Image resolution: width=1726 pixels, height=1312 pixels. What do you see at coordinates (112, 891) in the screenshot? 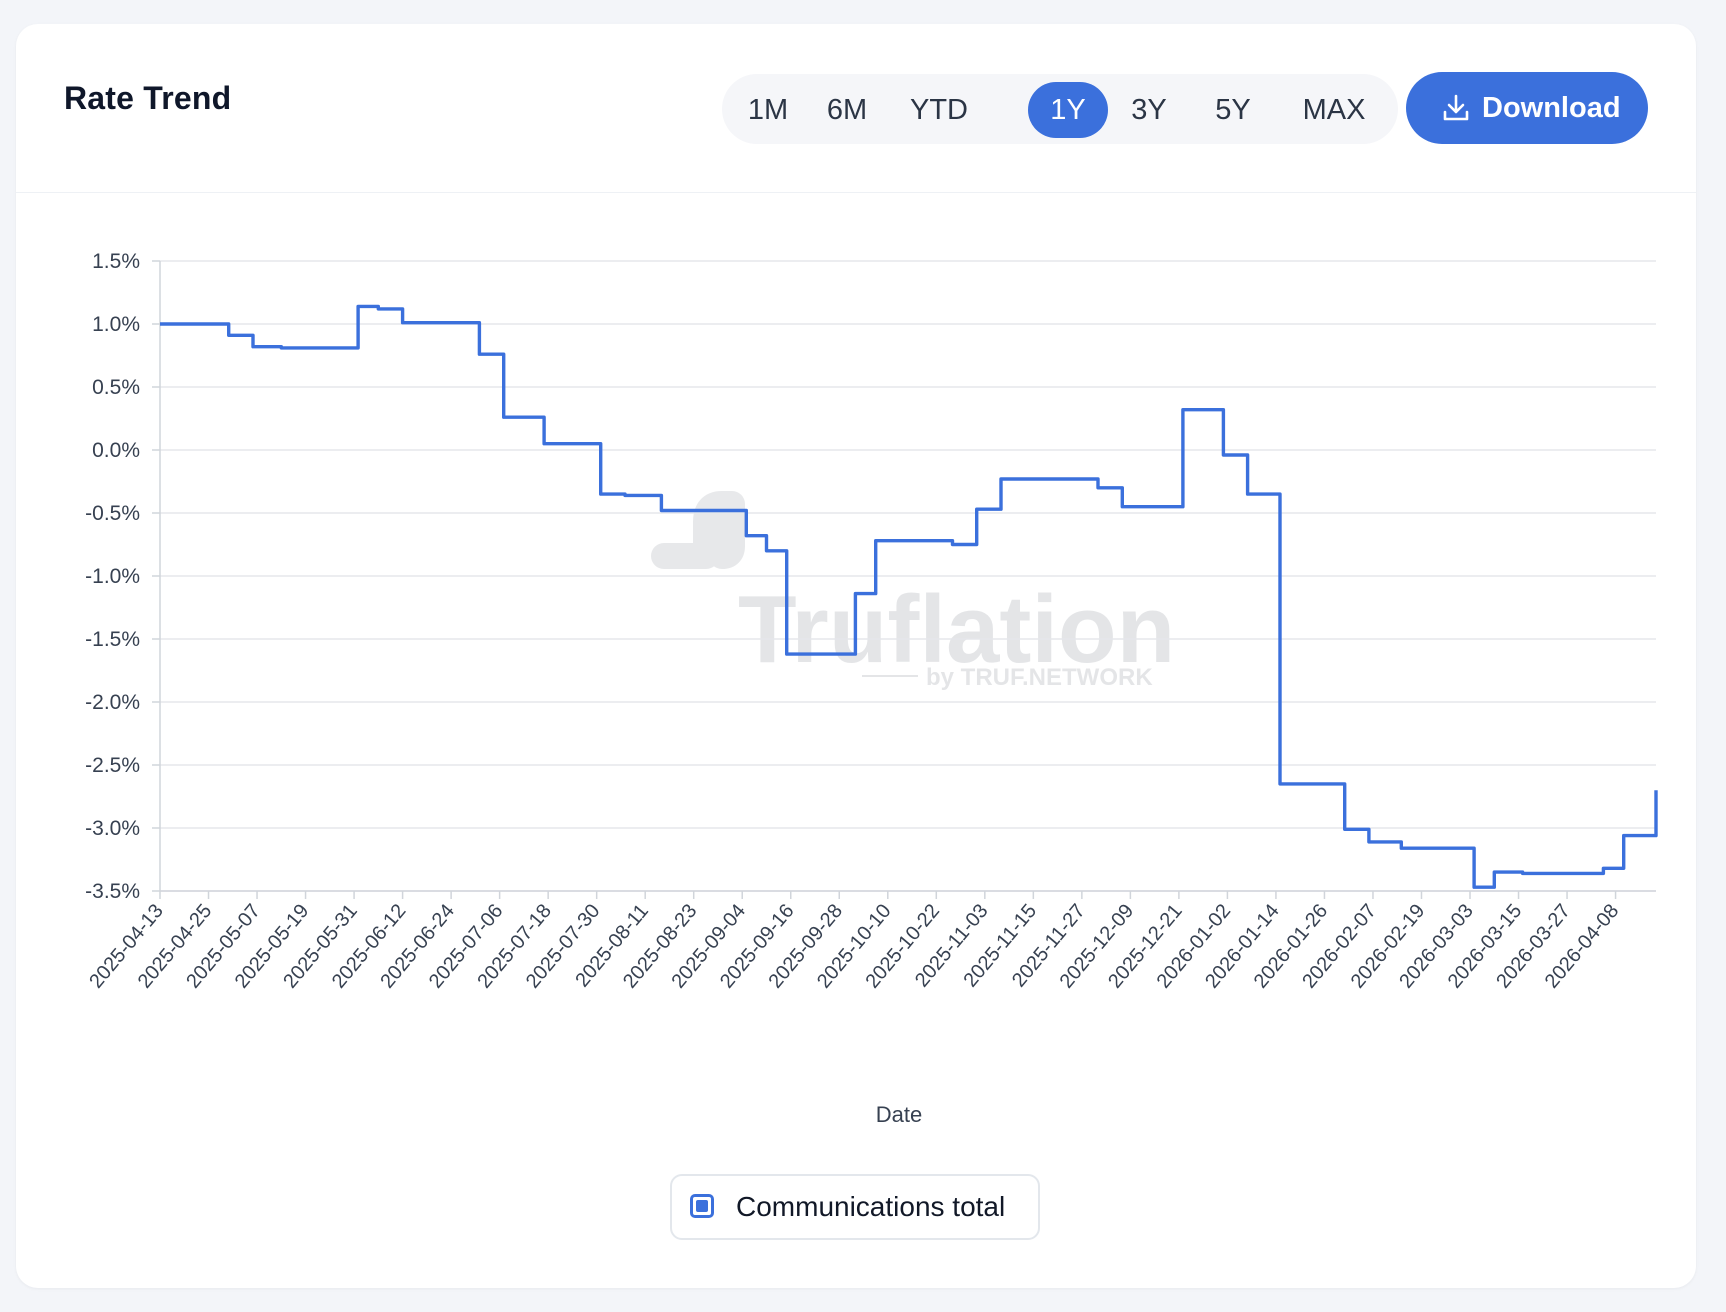
I see `y-tick-label: -3.5%` at bounding box center [112, 891].